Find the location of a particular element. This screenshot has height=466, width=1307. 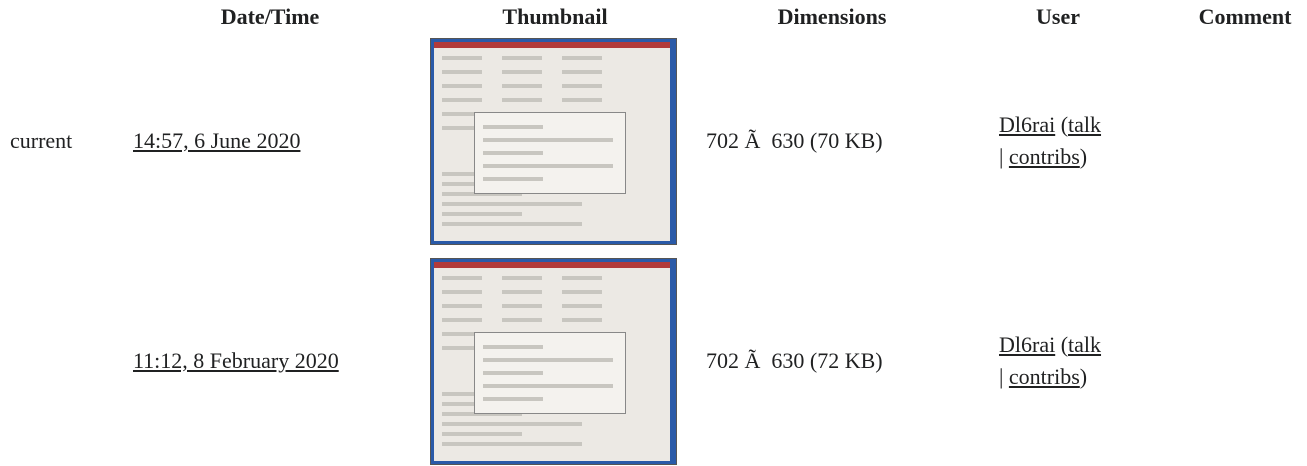

status: current is located at coordinates (41, 140).